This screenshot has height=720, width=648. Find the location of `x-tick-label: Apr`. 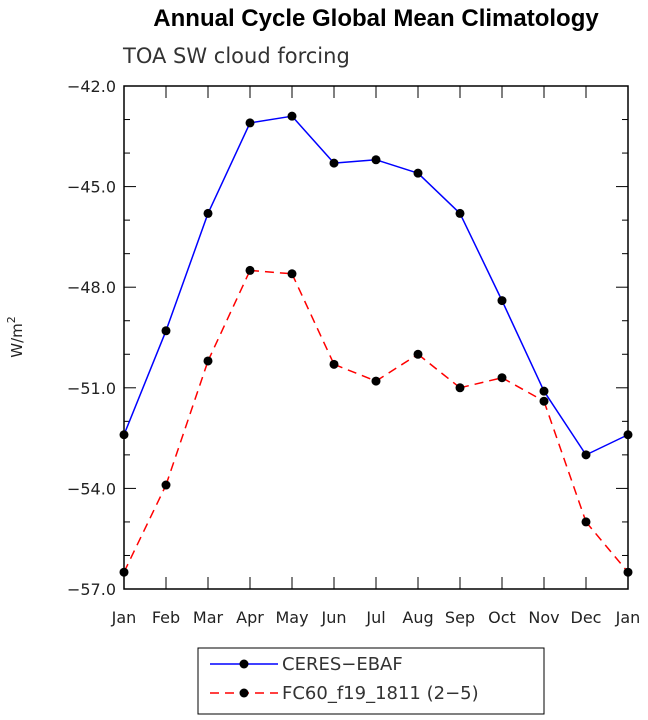

x-tick-label: Apr is located at coordinates (250, 617).